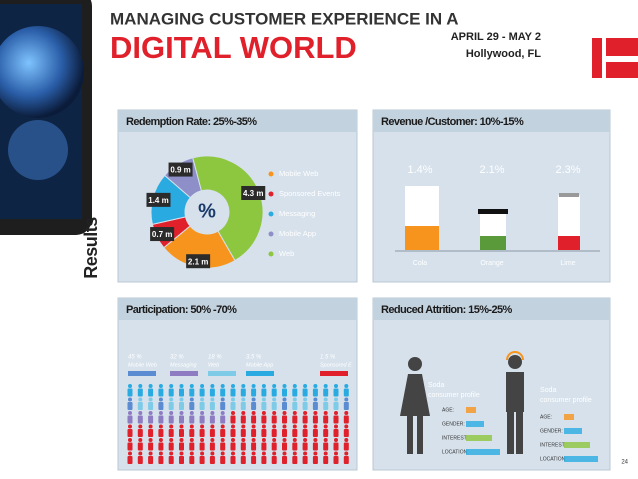  I want to click on segment-label: 2.1 m, so click(198, 261).